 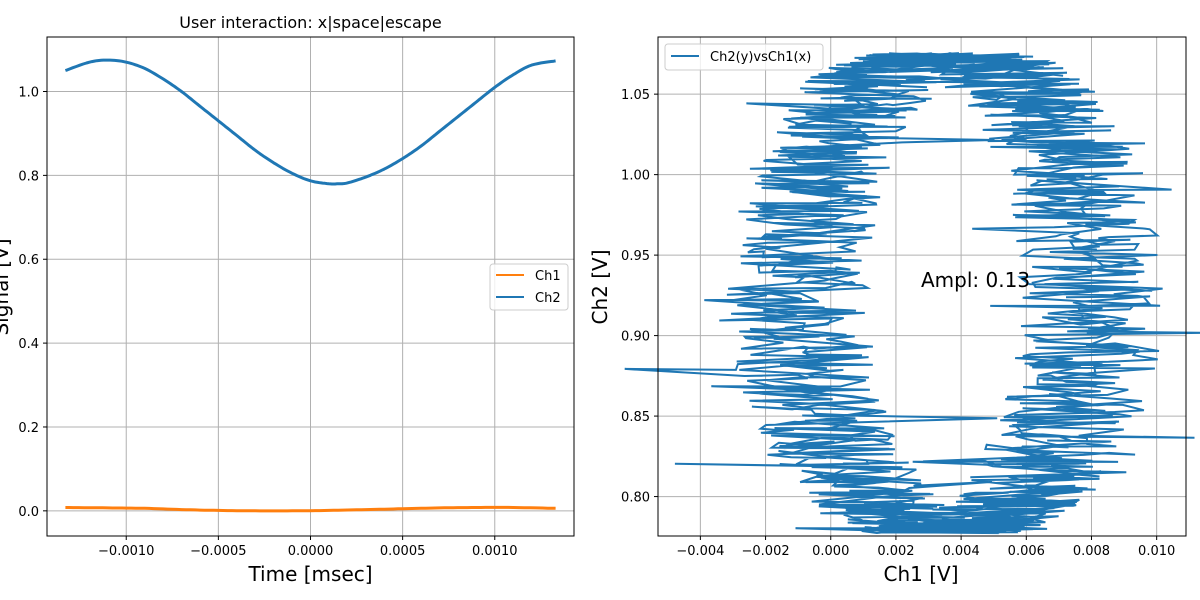 I want to click on y-tick-label: 0.0, so click(x=28, y=512).